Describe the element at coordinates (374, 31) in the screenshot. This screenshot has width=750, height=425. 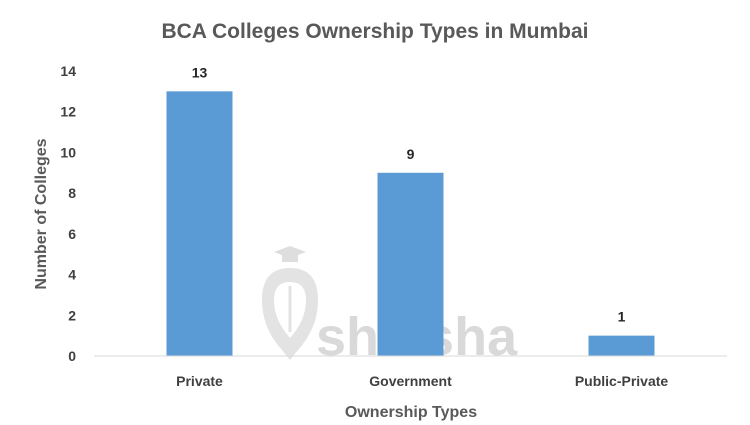
I see `chart-title: BCA Colleges Ownership Types in Mumbai` at that location.